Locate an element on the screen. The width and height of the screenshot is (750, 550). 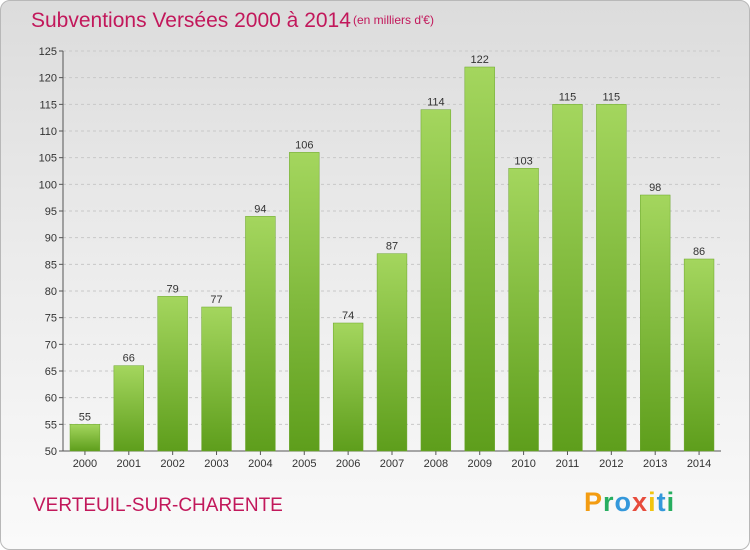
y-tick-label: 110 is located at coordinates (48, 132).